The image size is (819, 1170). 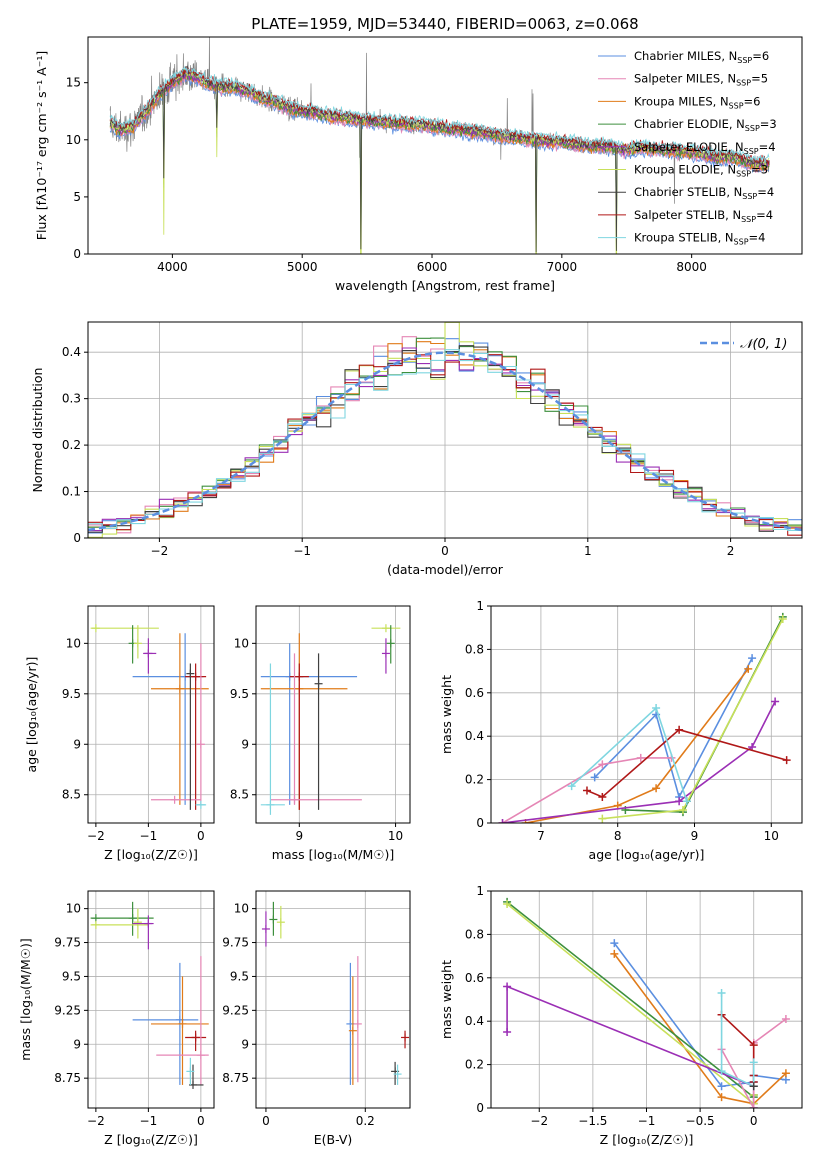 What do you see at coordinates (474, 736) in the screenshot?
I see `y-tick-label: 0.4` at bounding box center [474, 736].